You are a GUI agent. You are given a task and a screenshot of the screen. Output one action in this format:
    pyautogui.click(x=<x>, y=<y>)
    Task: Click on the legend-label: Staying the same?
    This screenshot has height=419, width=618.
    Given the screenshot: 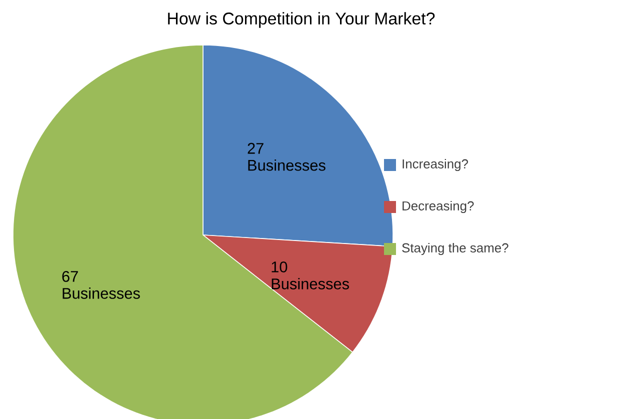 What is the action you would take?
    pyautogui.click(x=455, y=249)
    